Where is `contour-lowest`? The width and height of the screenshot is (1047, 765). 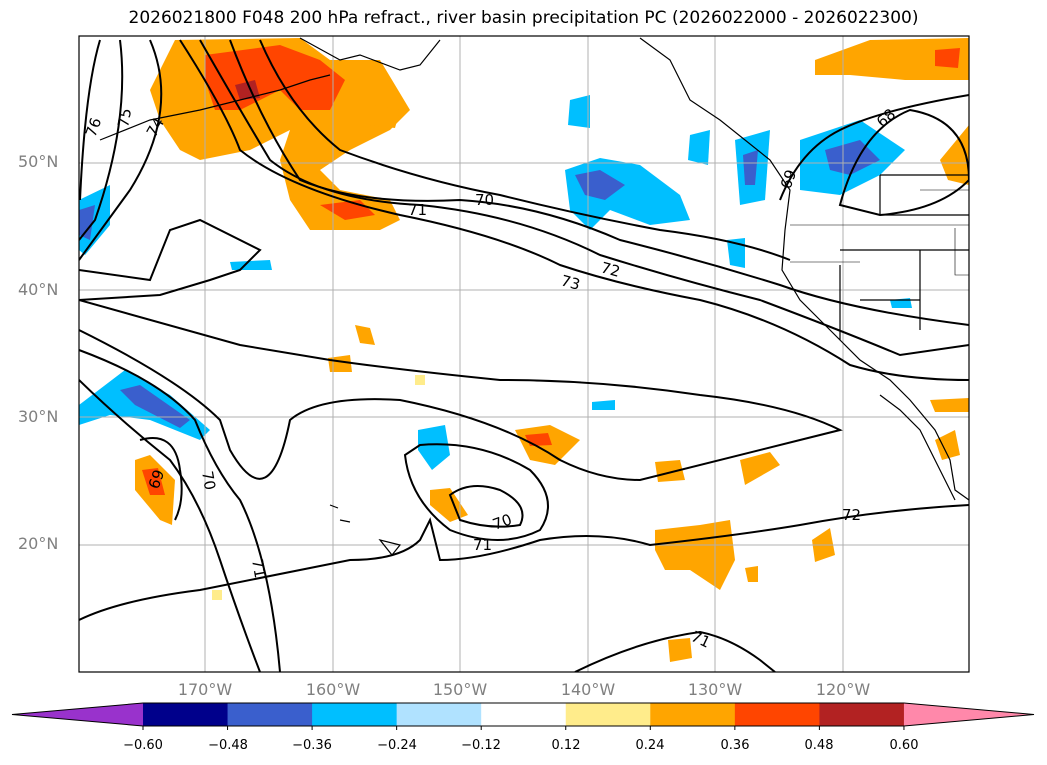
contour-lowest is located at coordinates (170, 525).